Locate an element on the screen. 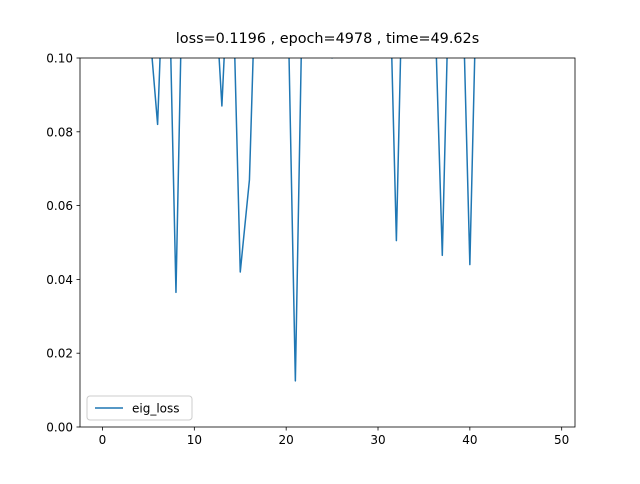  x-tick-label: 40 is located at coordinates (469, 440).